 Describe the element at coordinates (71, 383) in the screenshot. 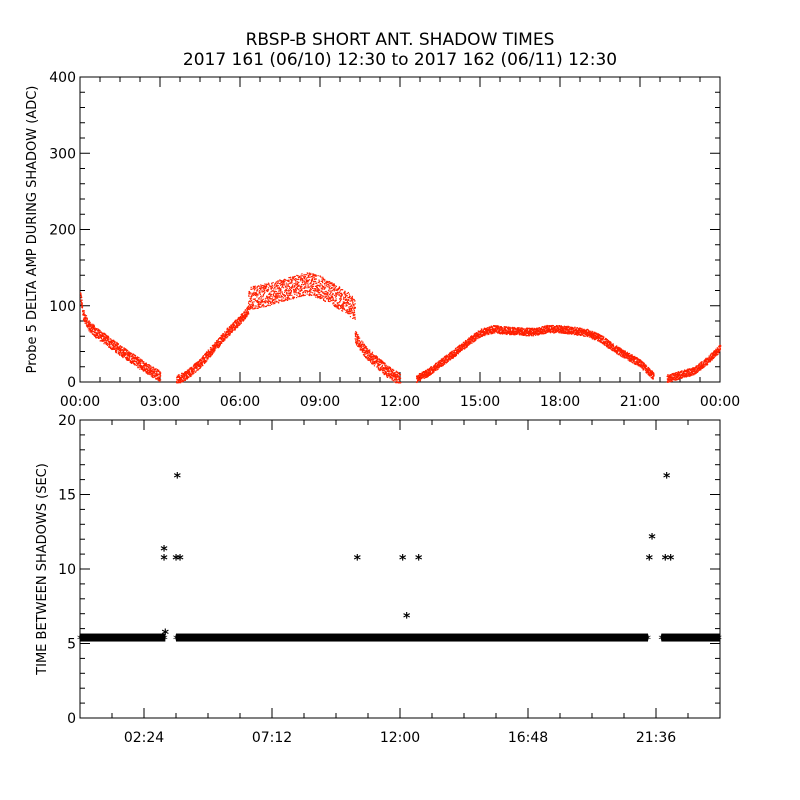

I see `y-tick-label: 0` at that location.